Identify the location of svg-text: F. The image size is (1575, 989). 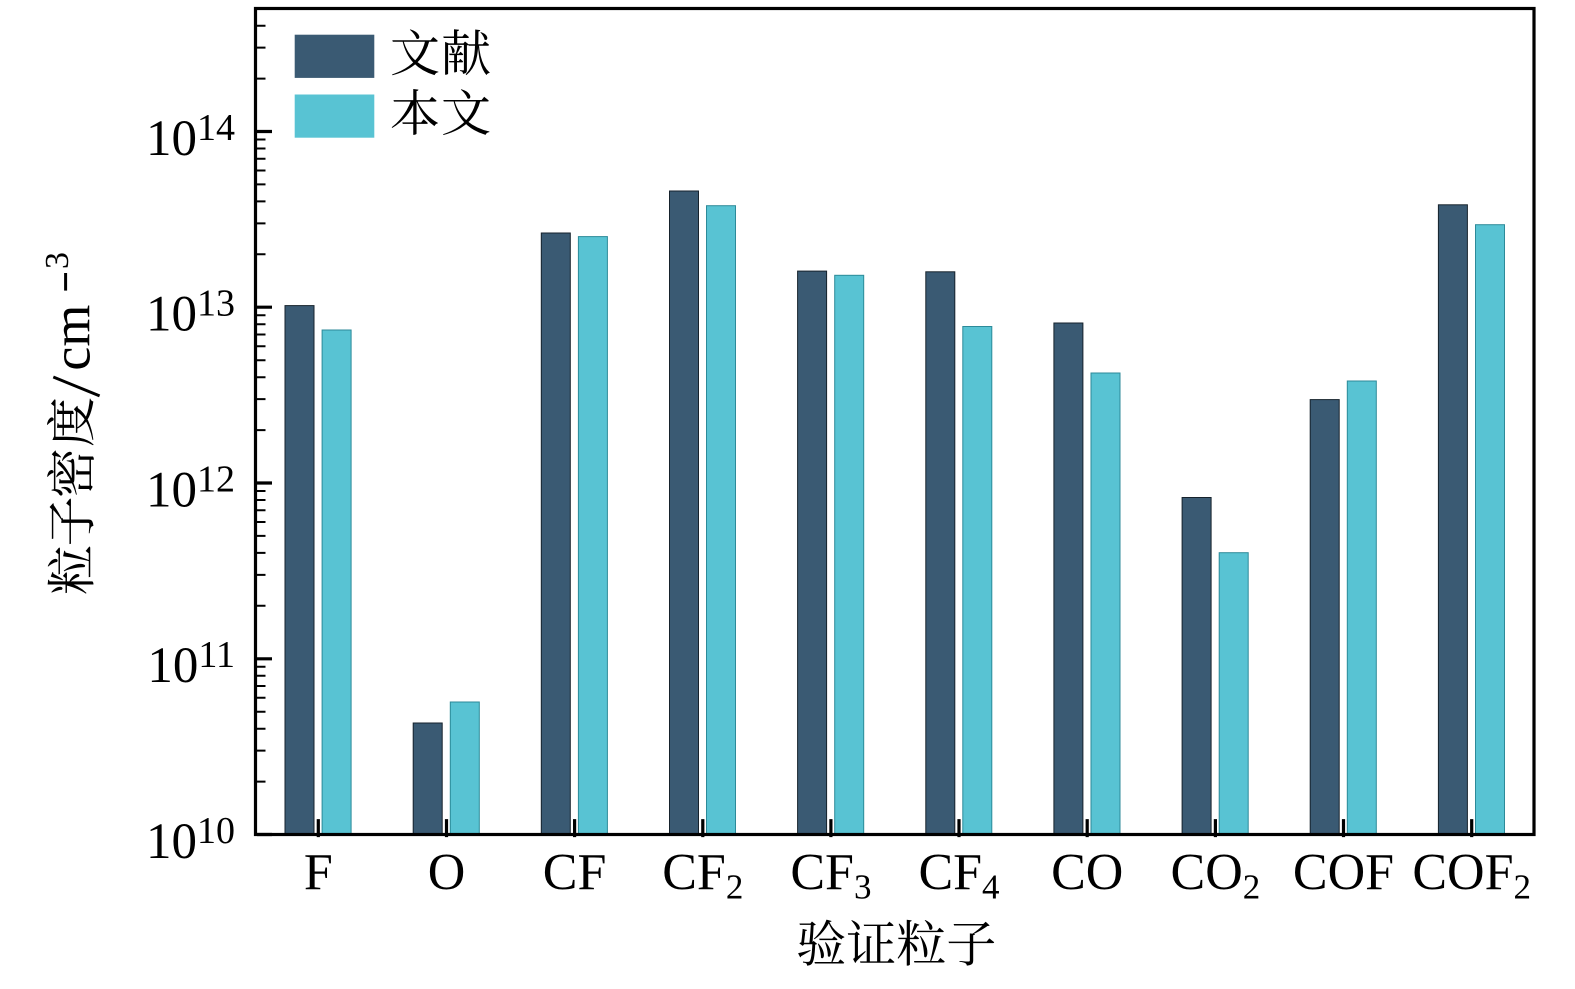
(318, 872).